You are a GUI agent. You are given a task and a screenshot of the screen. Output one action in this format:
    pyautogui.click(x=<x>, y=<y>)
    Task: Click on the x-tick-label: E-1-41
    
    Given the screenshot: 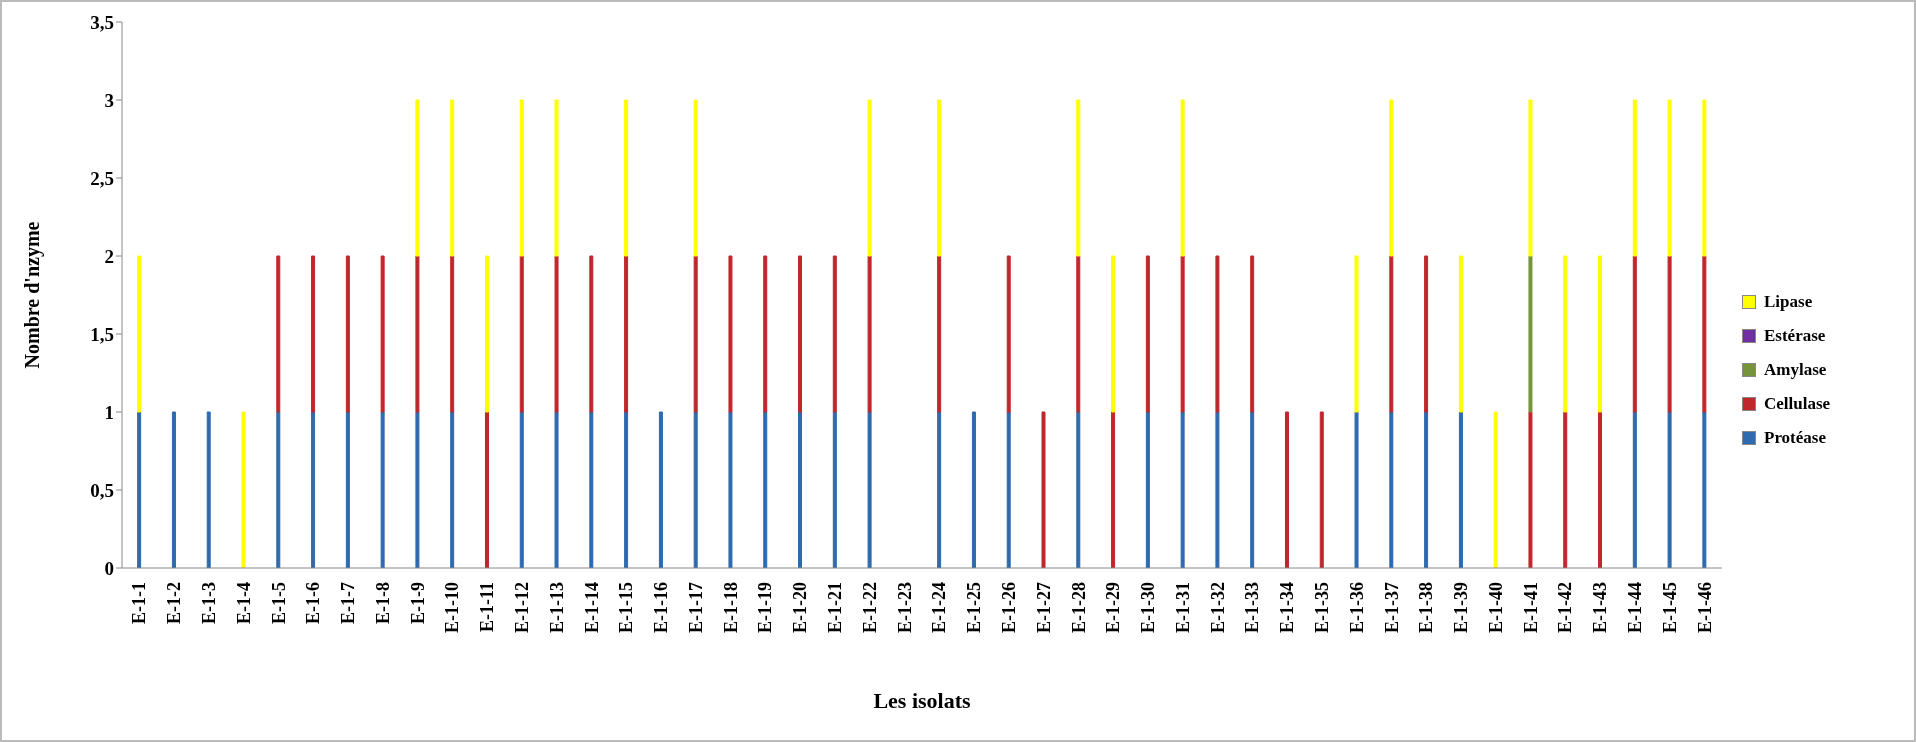 What is the action you would take?
    pyautogui.click(x=1530, y=607)
    